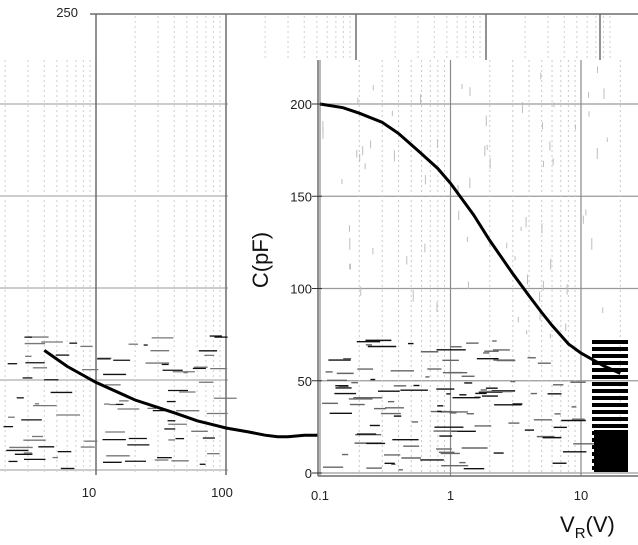 The image size is (638, 545). I want to click on main-y-ticks: 0 50 100 150 200, so click(306, 289).